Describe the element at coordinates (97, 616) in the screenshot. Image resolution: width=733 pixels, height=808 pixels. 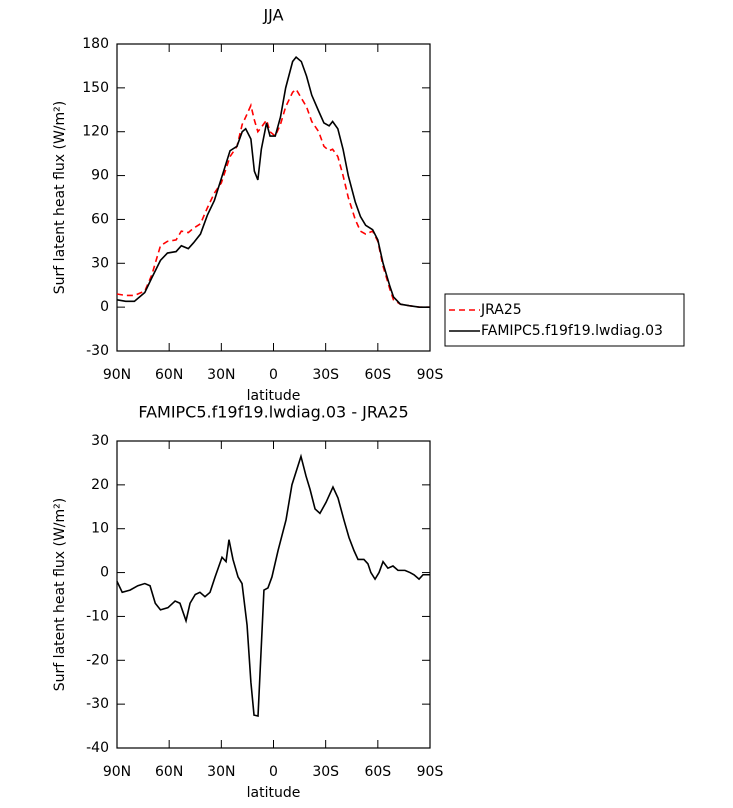
I see `y-tick-label: -10` at that location.